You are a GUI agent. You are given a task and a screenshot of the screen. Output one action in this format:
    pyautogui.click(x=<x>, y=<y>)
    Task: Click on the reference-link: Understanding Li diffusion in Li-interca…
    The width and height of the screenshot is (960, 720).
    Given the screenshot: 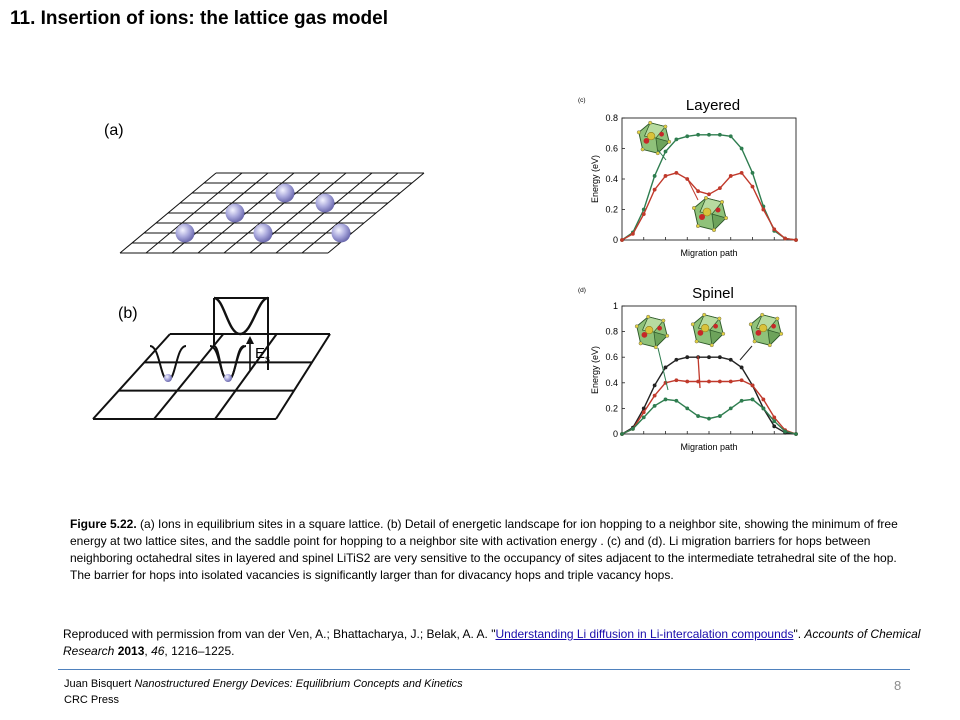 What is the action you would take?
    pyautogui.click(x=644, y=634)
    